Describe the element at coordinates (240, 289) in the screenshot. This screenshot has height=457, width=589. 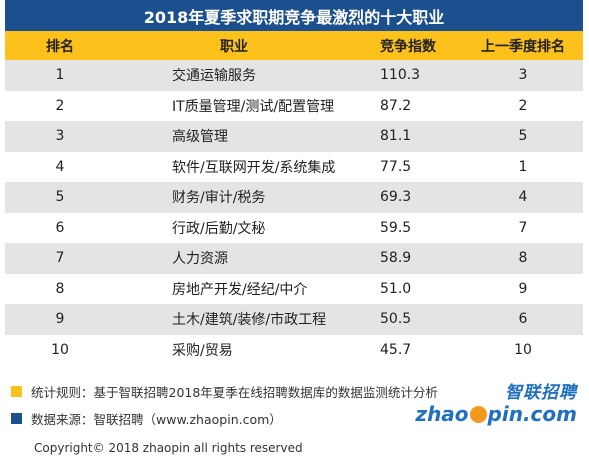
I see `job-cell: 房地产开发/经纪/中介` at that location.